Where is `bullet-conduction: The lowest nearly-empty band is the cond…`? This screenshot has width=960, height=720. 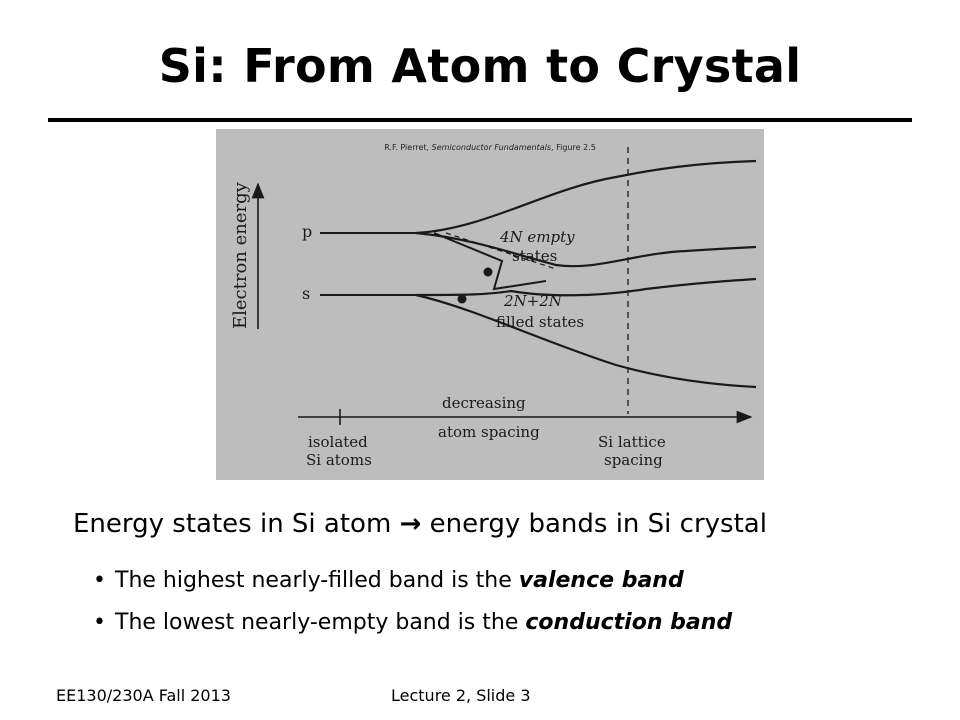
bullet-conduction: The lowest nearly-empty band is the cond… is located at coordinates (413, 623).